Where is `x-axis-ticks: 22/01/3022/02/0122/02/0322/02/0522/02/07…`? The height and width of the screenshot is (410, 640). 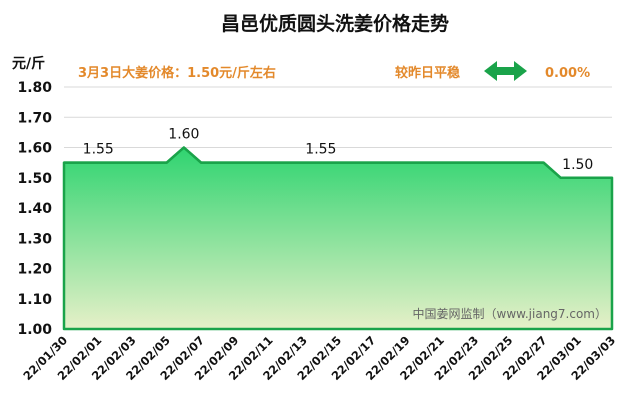
x-axis-ticks: 22/01/3022/02/0122/02/0322/02/0522/02/07… is located at coordinates (319, 358).